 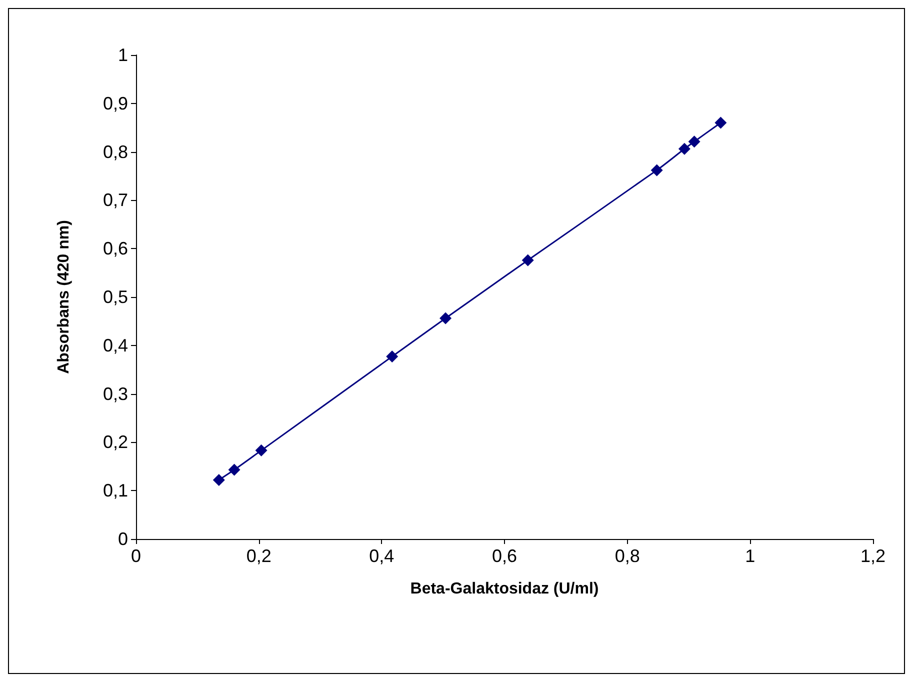 What do you see at coordinates (123, 539) in the screenshot?
I see `y-tick-label: 0` at bounding box center [123, 539].